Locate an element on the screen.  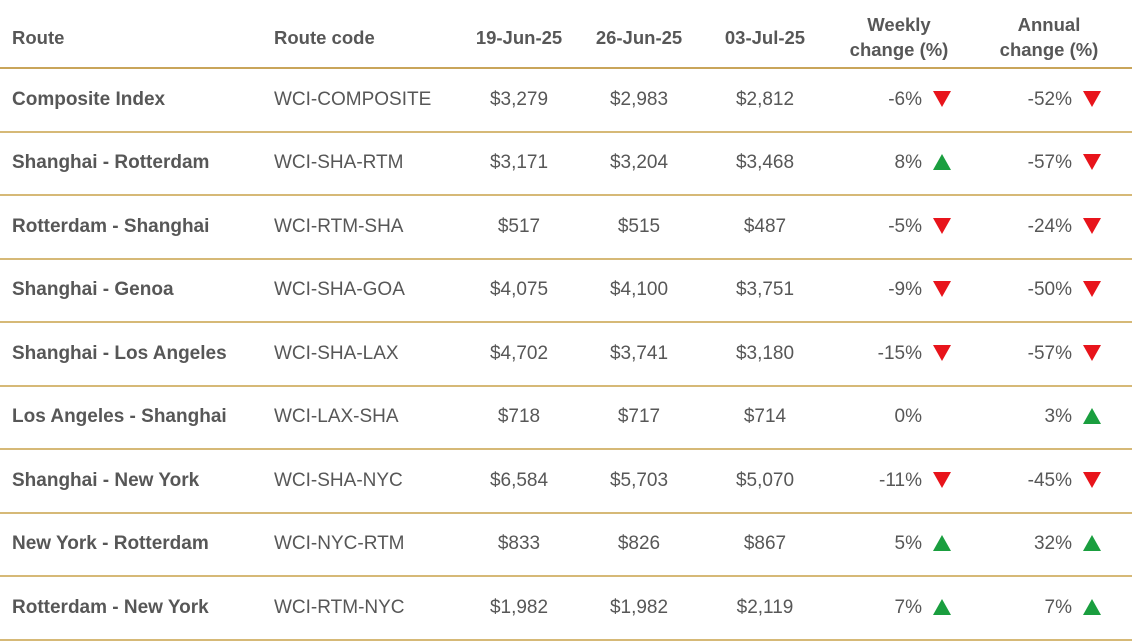
weekly-change-value: -5% is located at coordinates (905, 226).